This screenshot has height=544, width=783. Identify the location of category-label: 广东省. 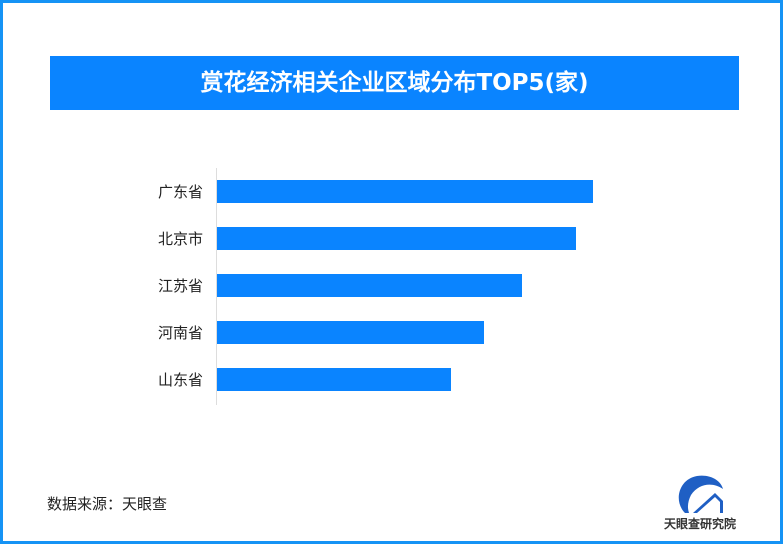
(180, 192).